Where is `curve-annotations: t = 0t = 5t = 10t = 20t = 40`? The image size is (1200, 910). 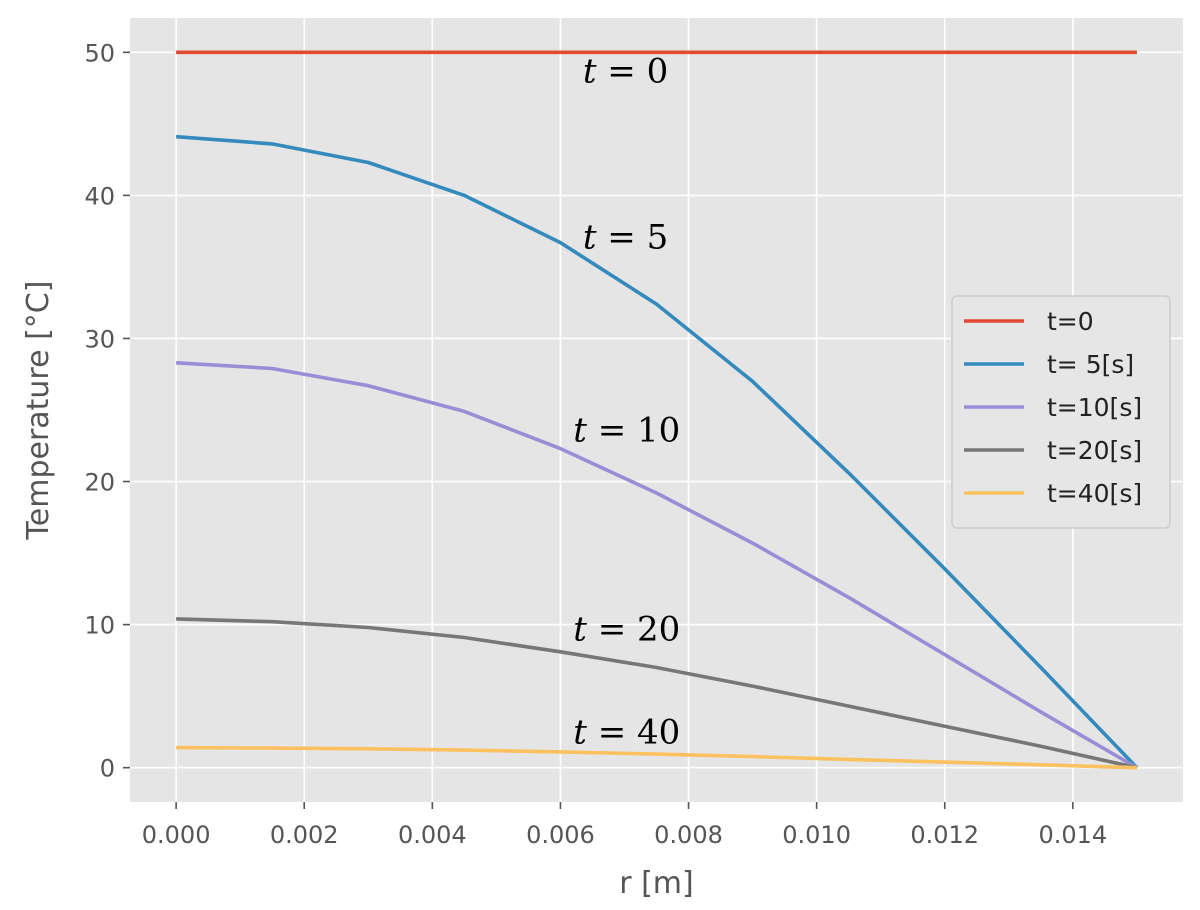
curve-annotations: t = 0t = 5t = 10t = 20t = 40 is located at coordinates (626, 401).